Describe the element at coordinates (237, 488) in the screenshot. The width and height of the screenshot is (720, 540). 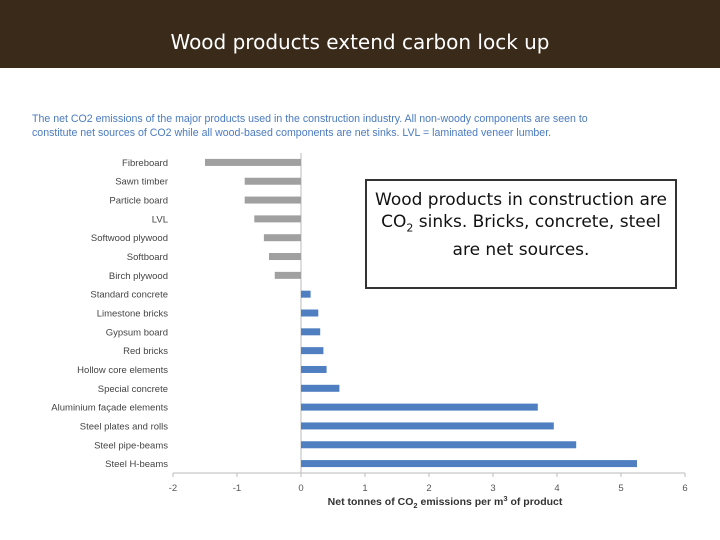
I see `x-tick-label: -1` at that location.